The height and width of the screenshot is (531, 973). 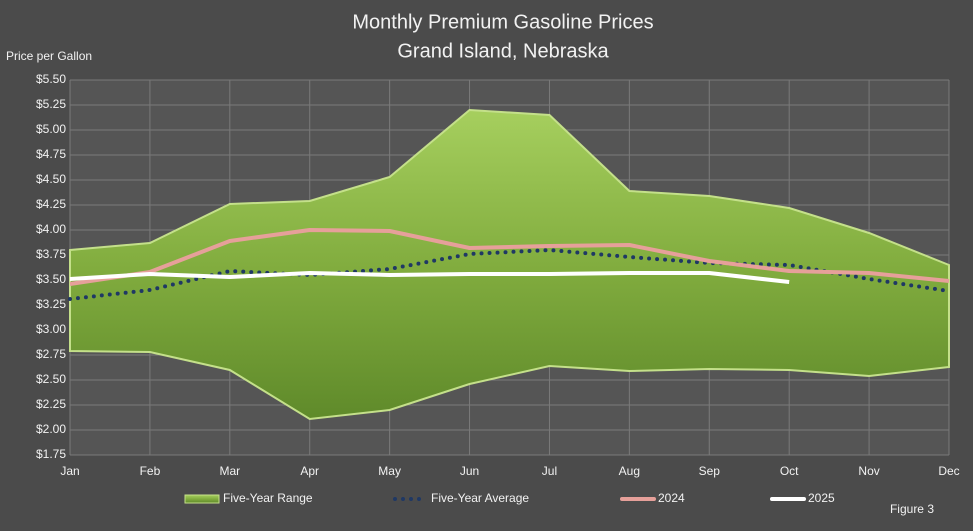 I want to click on y-tick-label: $3.75, so click(x=51, y=254).